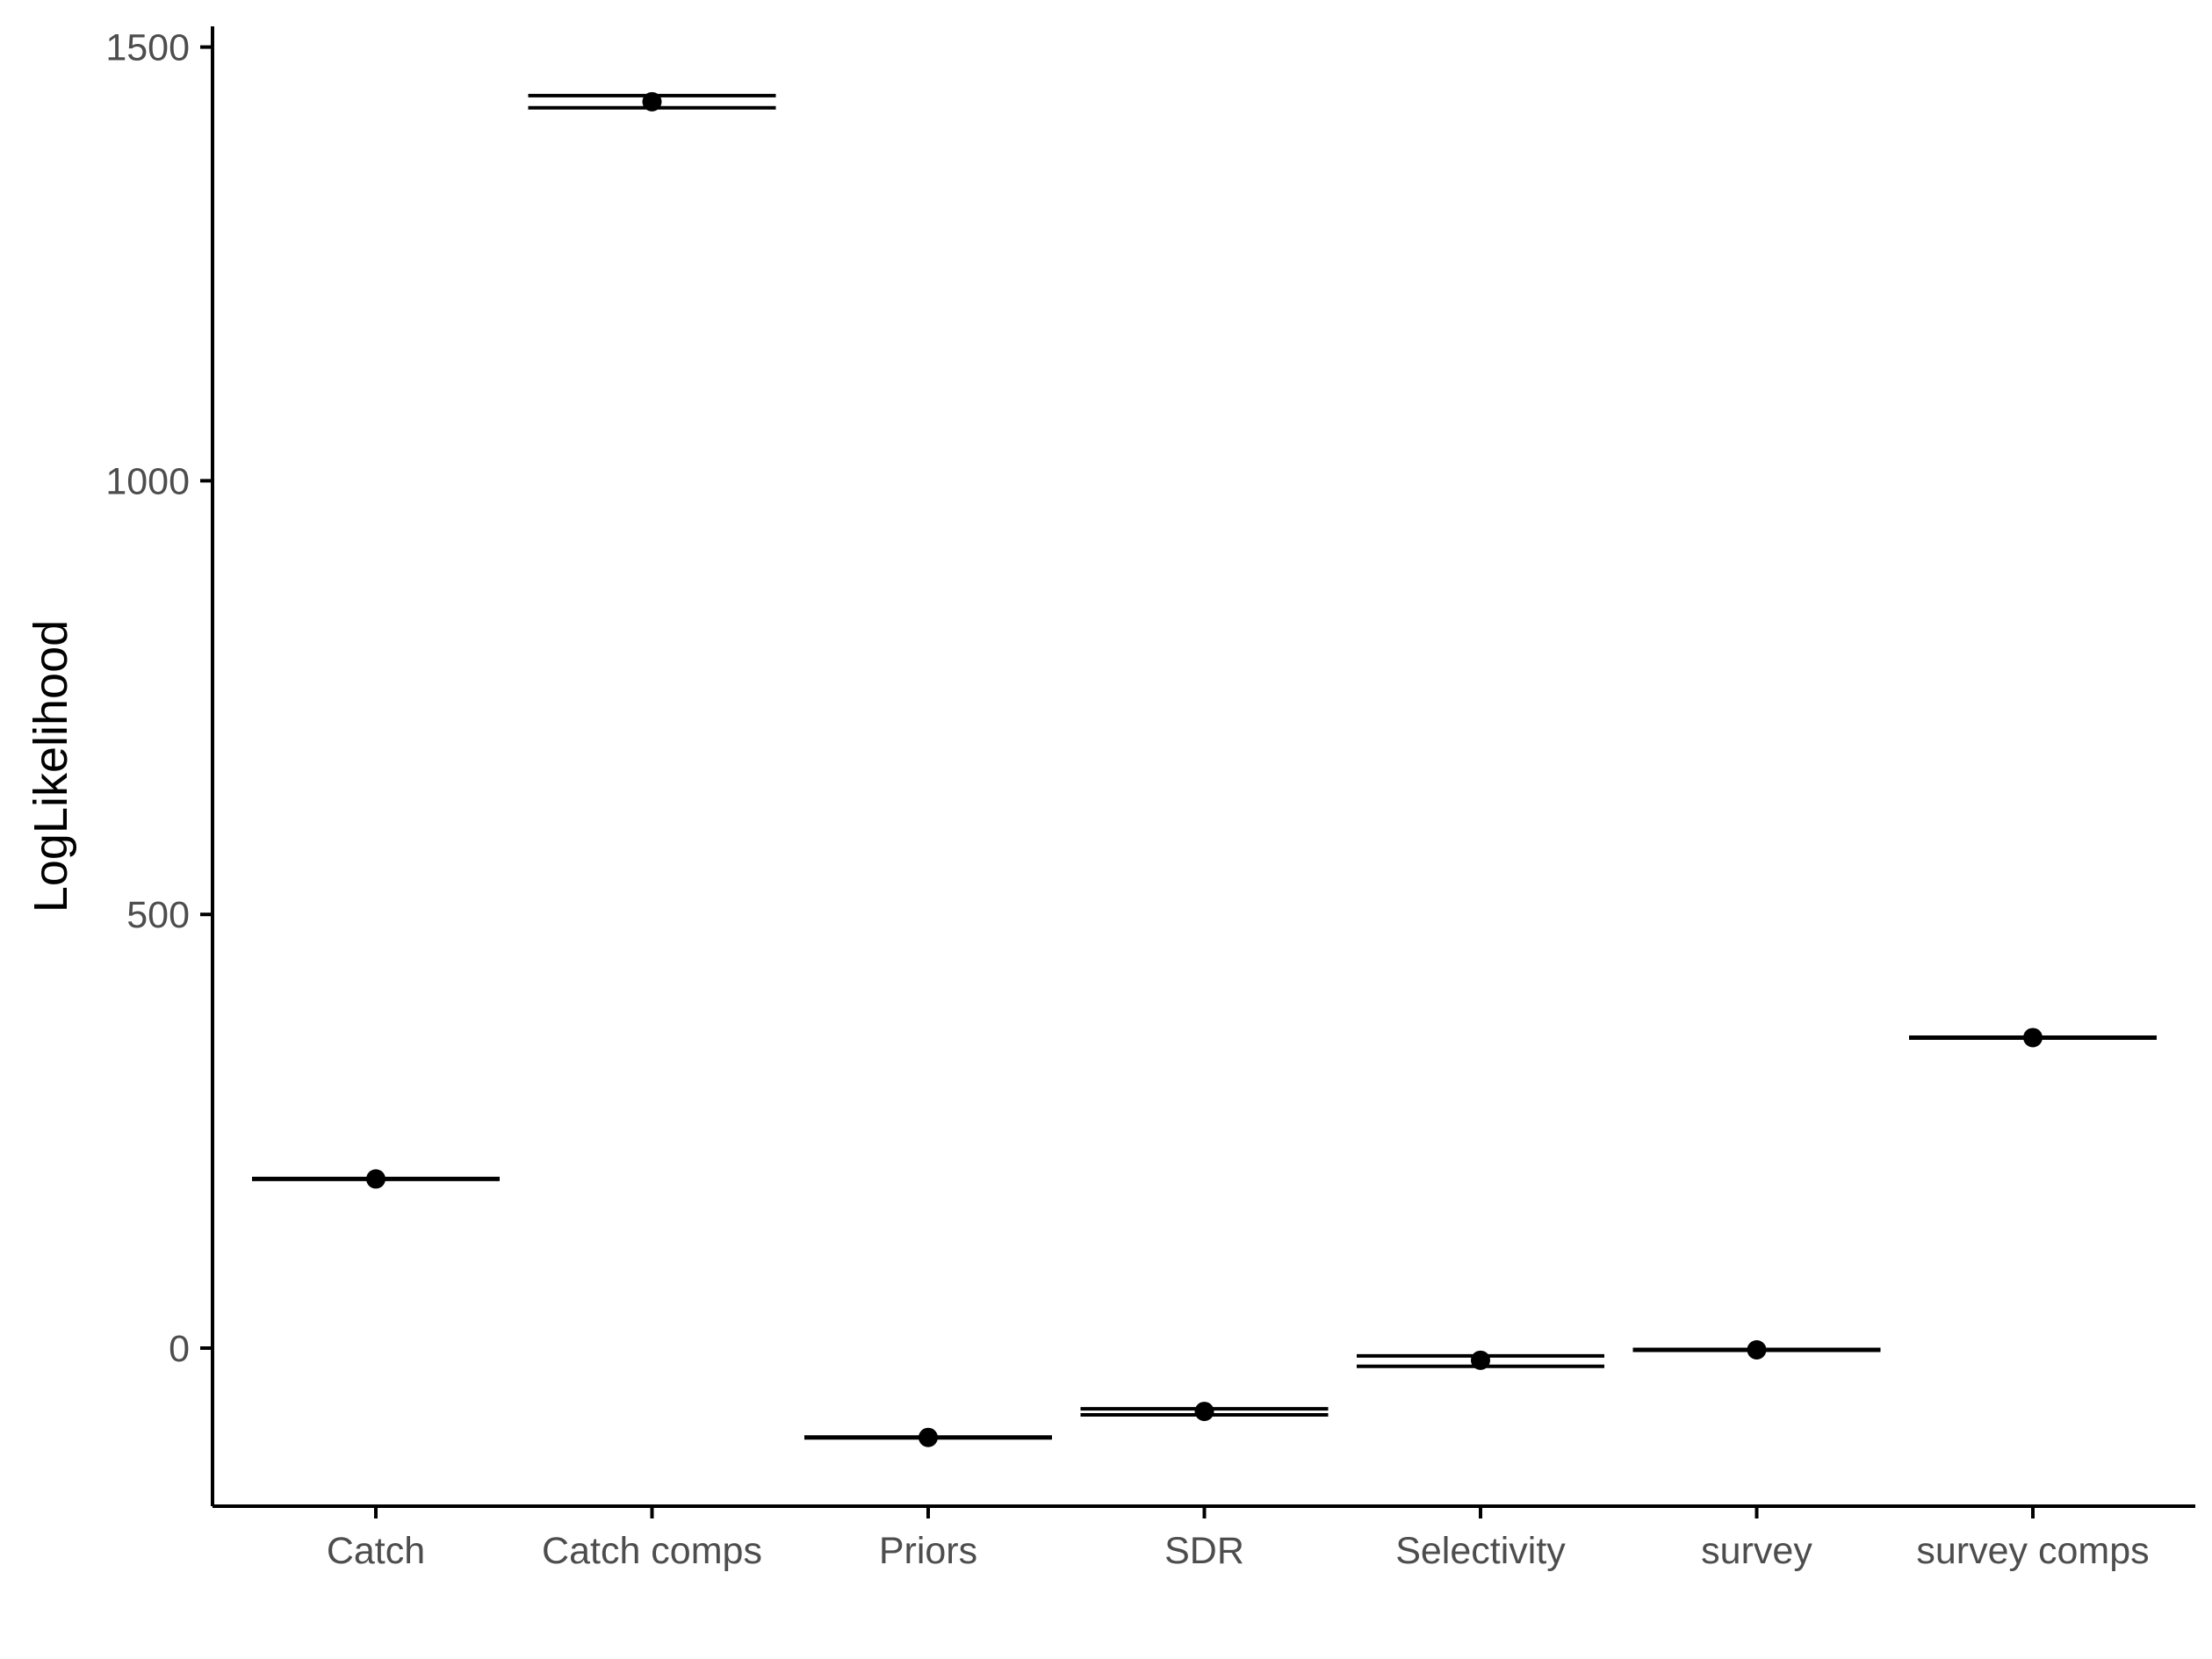  I want to click on x-tick-label-priors: Priors, so click(928, 1551).